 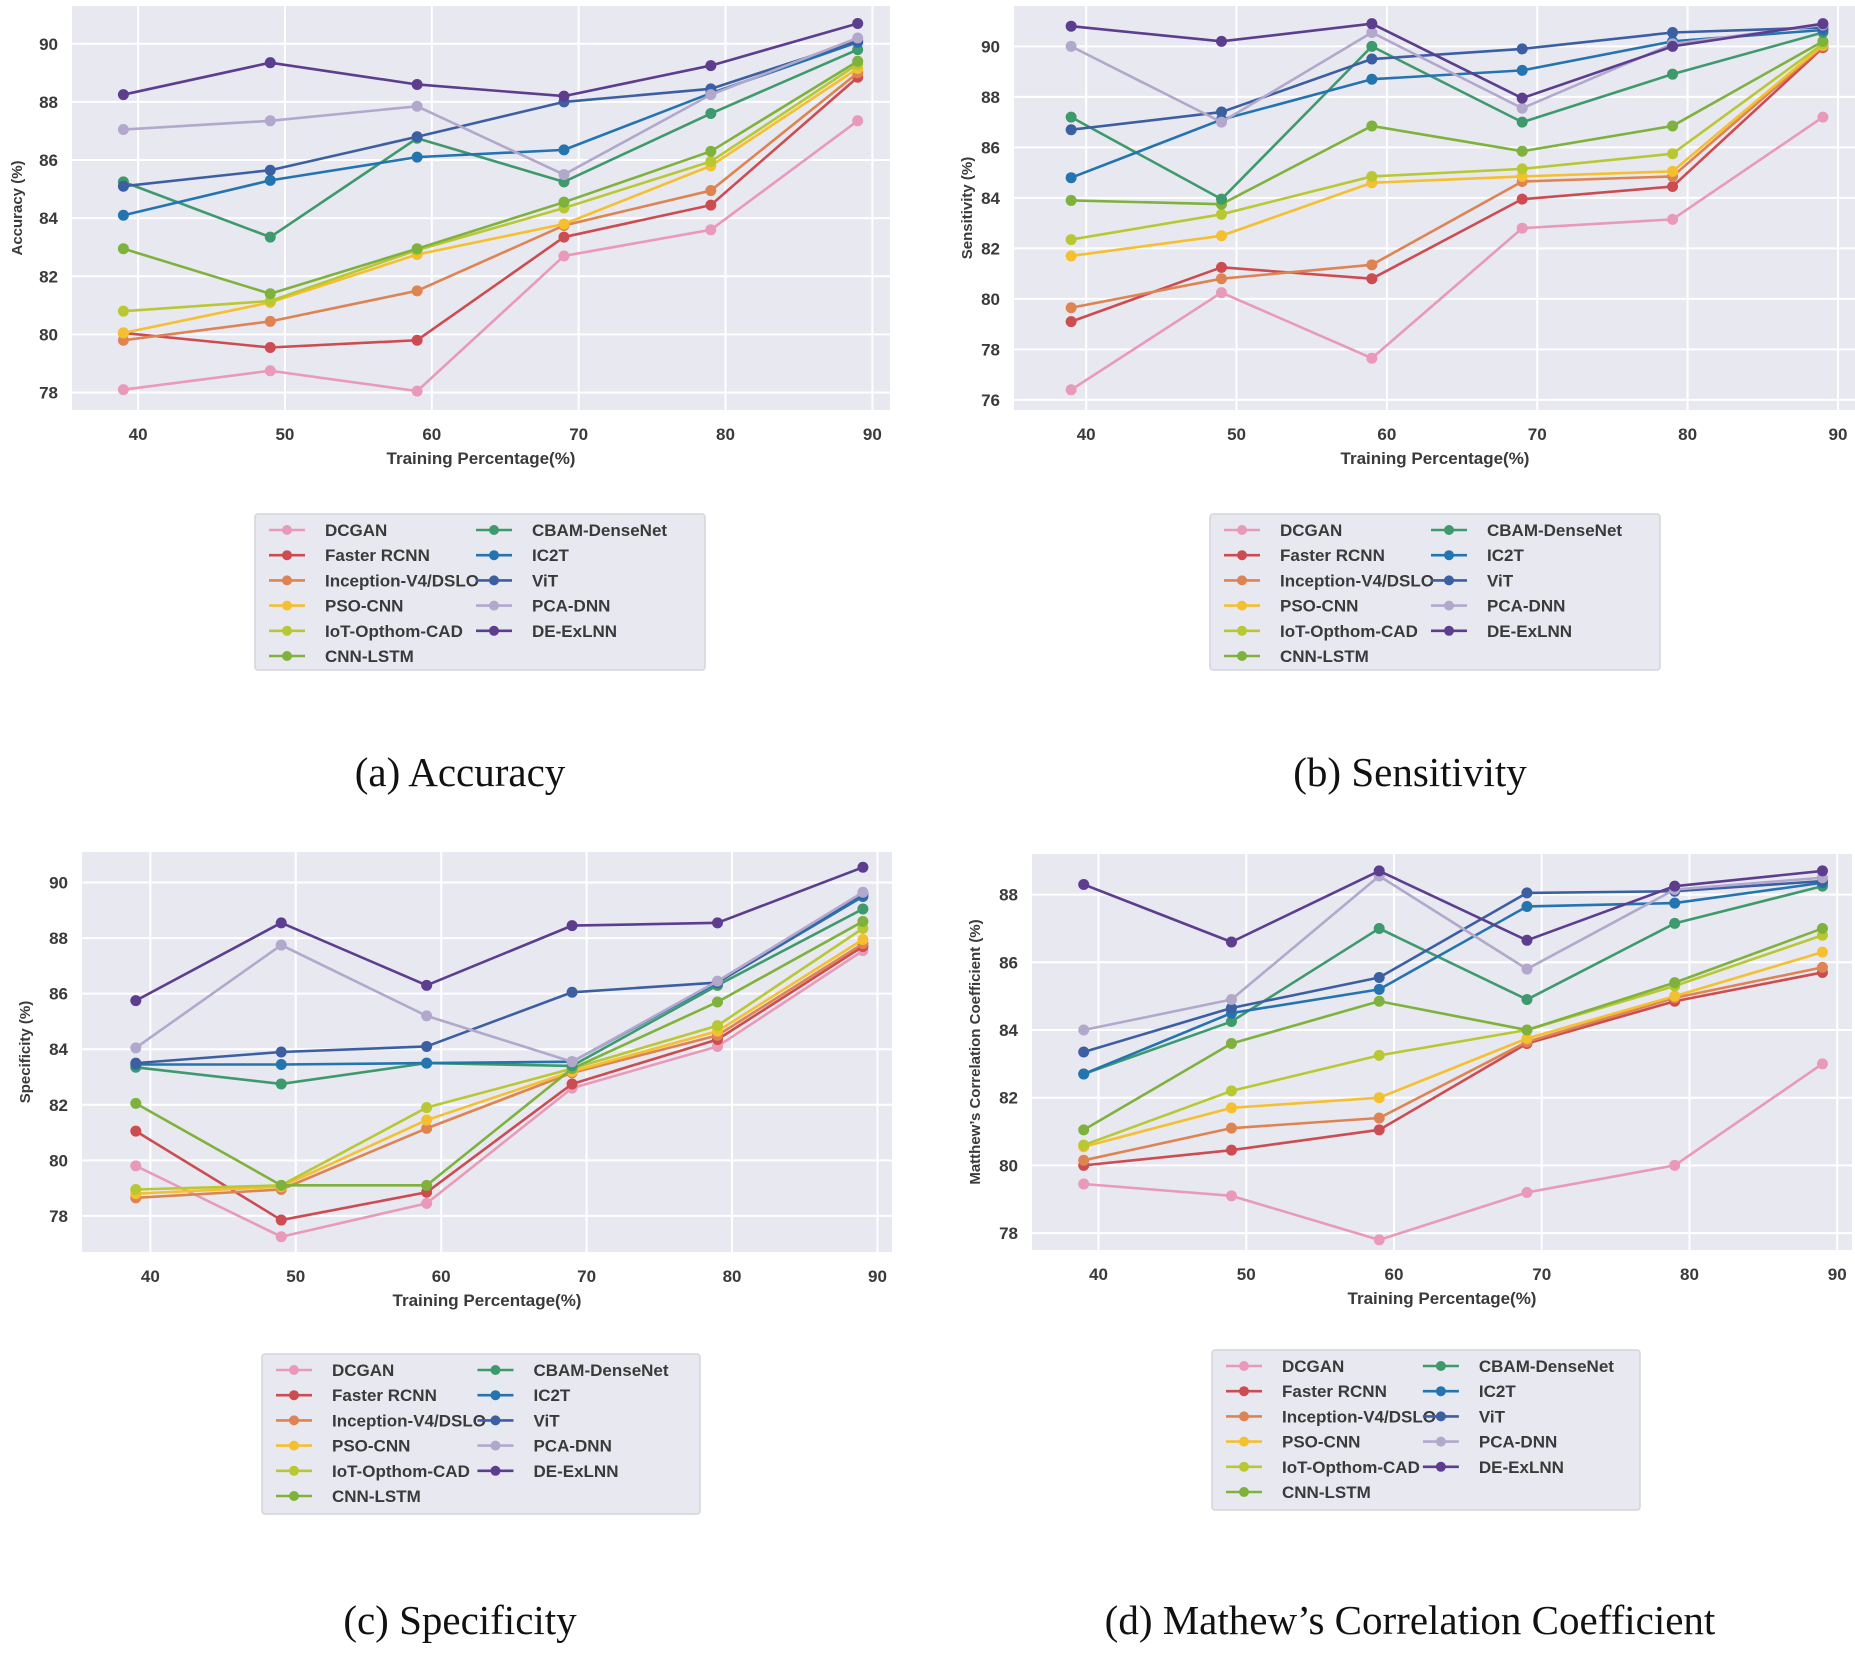 What do you see at coordinates (48, 393) in the screenshot?
I see `y-tick-label: 78` at bounding box center [48, 393].